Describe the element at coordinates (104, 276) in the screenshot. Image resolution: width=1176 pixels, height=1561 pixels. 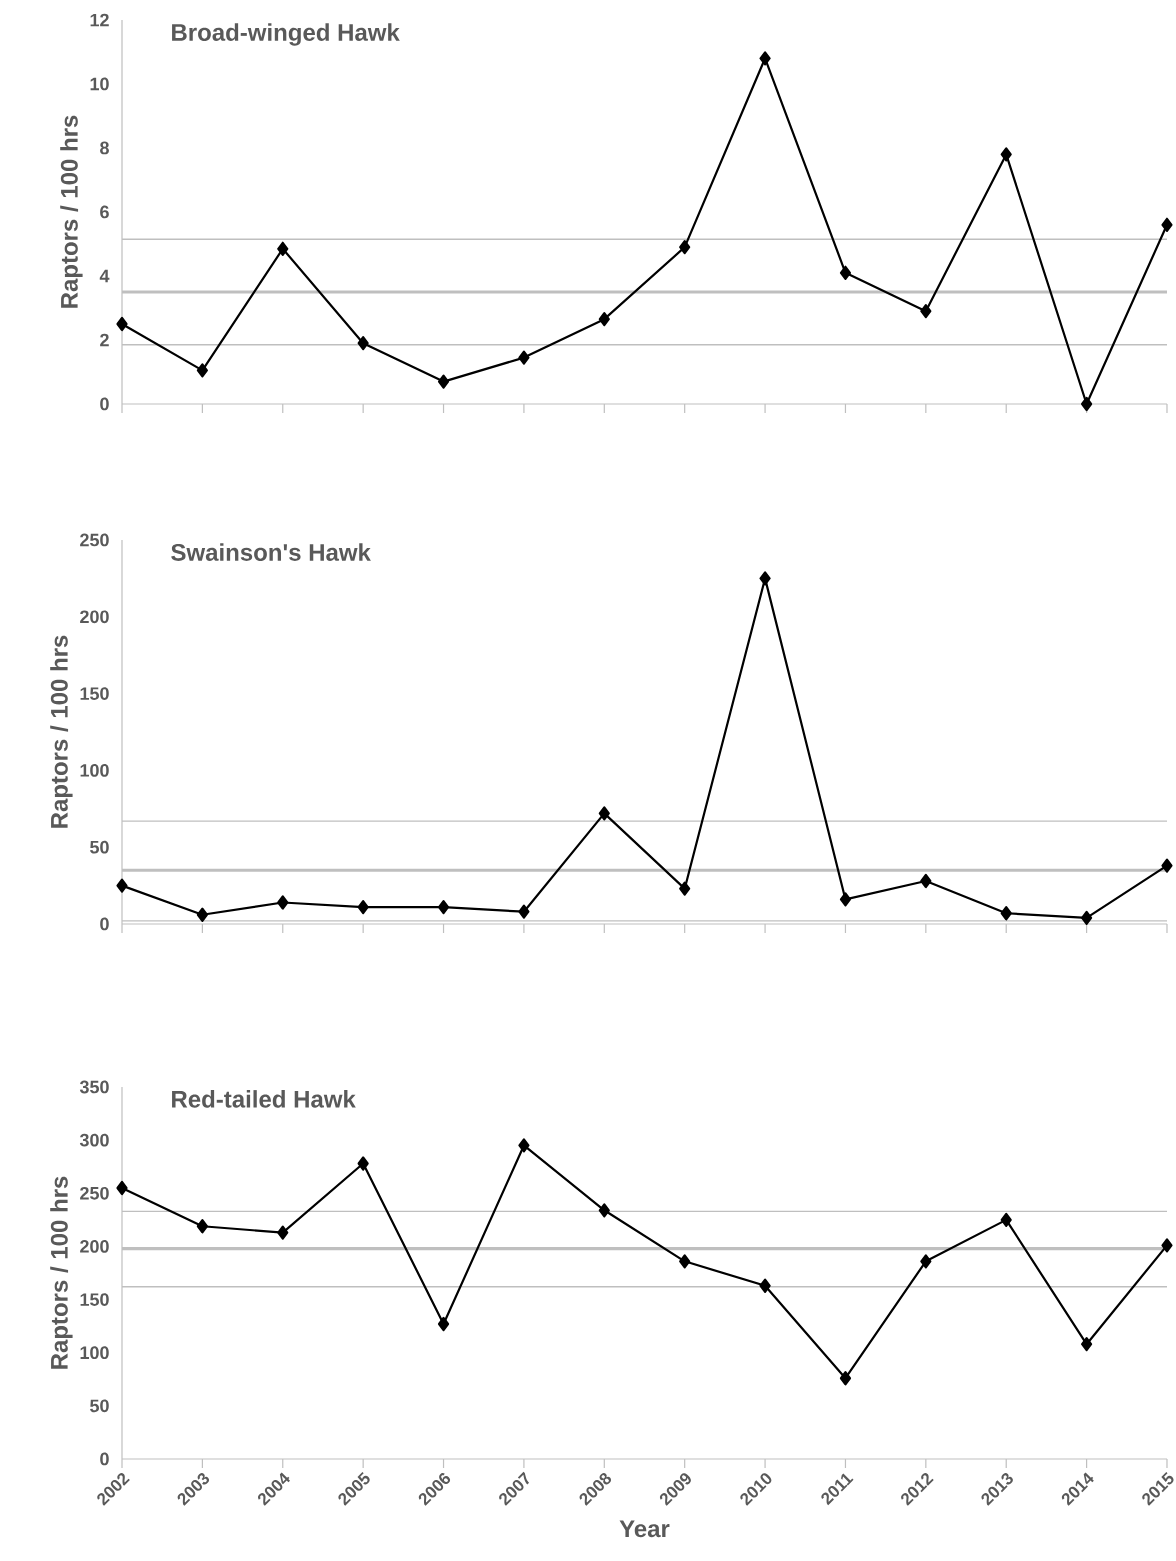
I see `y-tick-label: 4` at that location.